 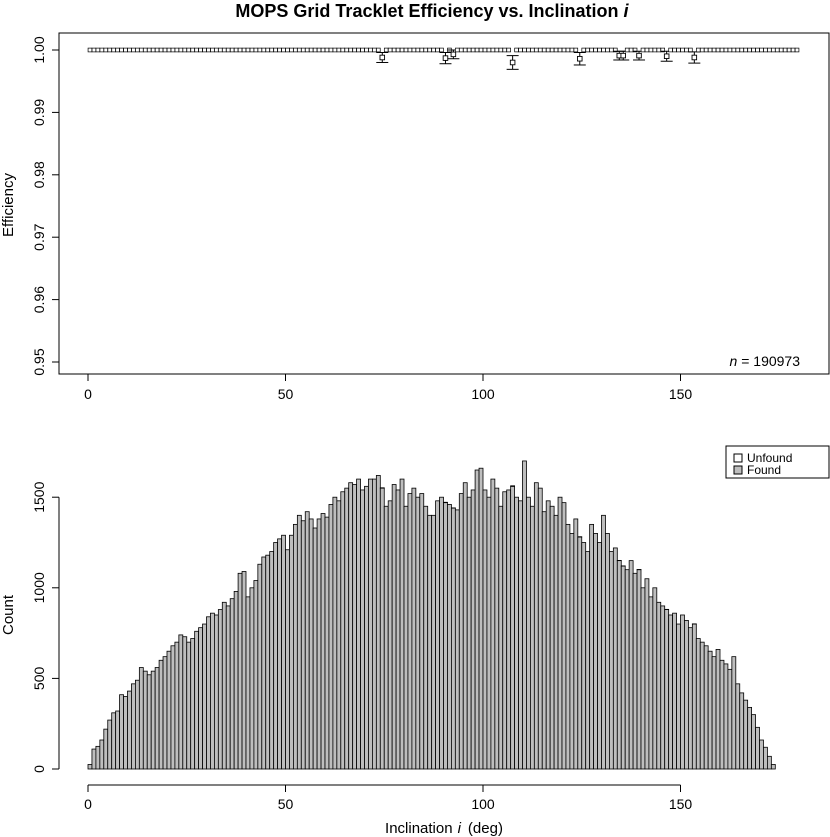 I want to click on chart-title-symbol: i, so click(x=627, y=11).